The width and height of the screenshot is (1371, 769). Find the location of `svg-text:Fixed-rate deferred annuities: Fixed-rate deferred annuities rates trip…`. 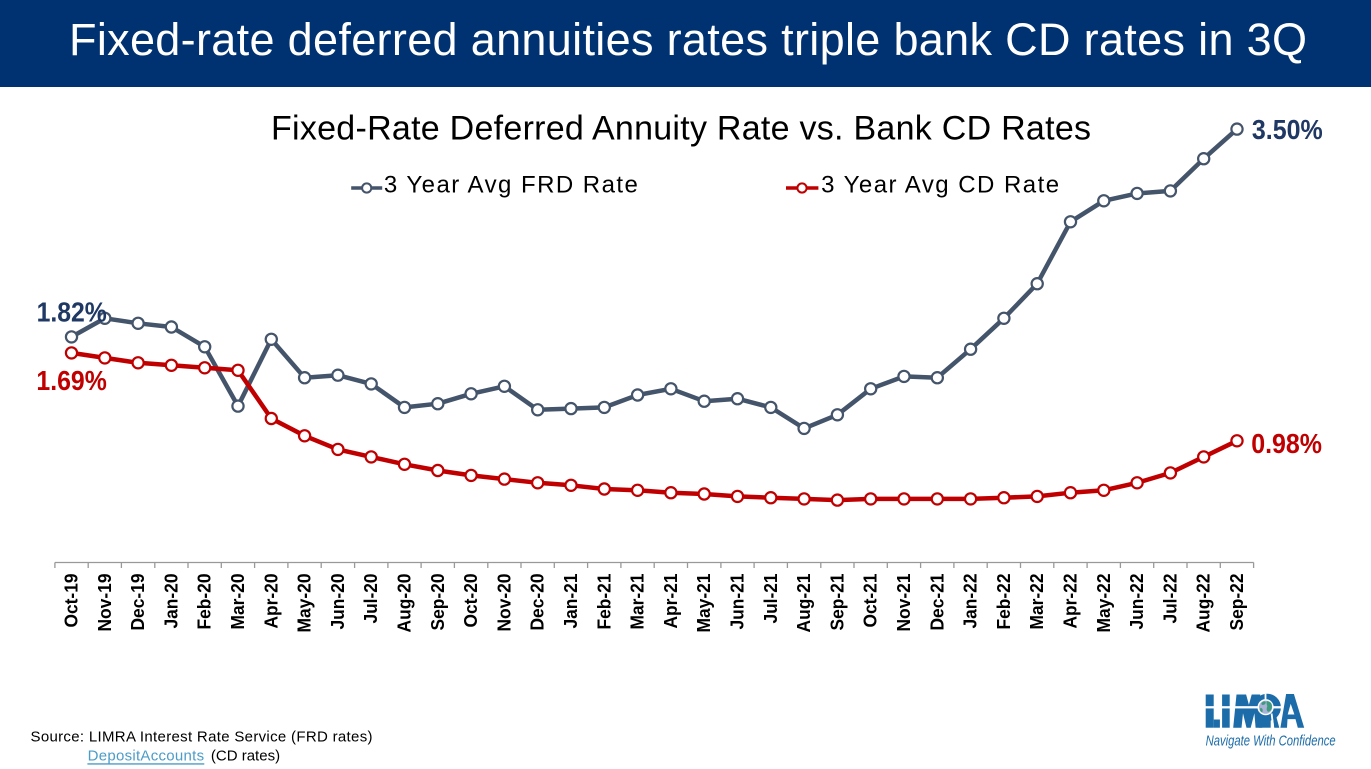

svg-text:Fixed-rate deferred annuities: Fixed-rate deferred annuities rates trip… is located at coordinates (688, 39).